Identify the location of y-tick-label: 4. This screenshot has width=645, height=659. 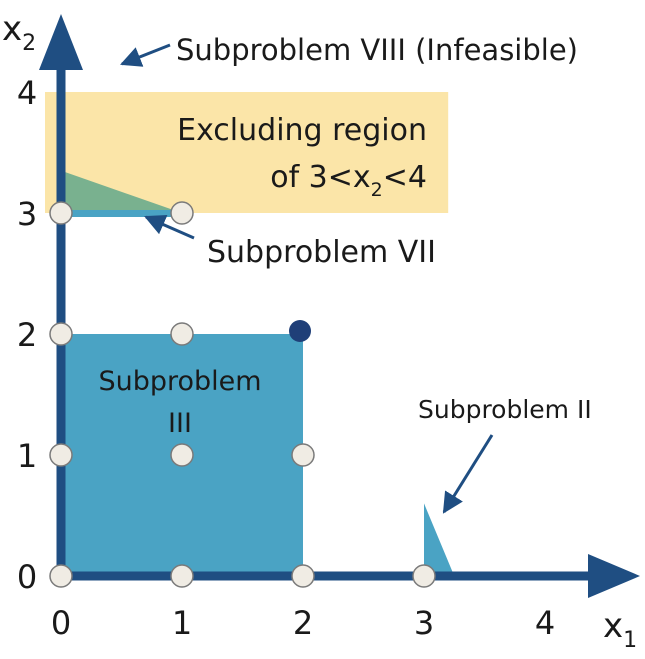
(27, 93).